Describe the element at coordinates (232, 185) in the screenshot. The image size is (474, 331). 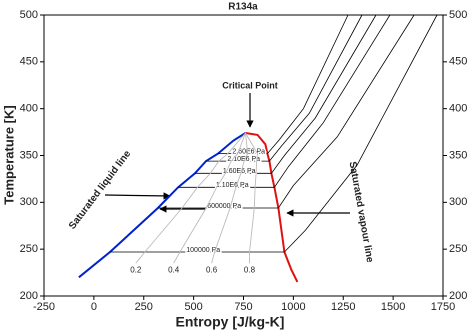
I see `isobar-label: 1.10E6 Pa` at that location.